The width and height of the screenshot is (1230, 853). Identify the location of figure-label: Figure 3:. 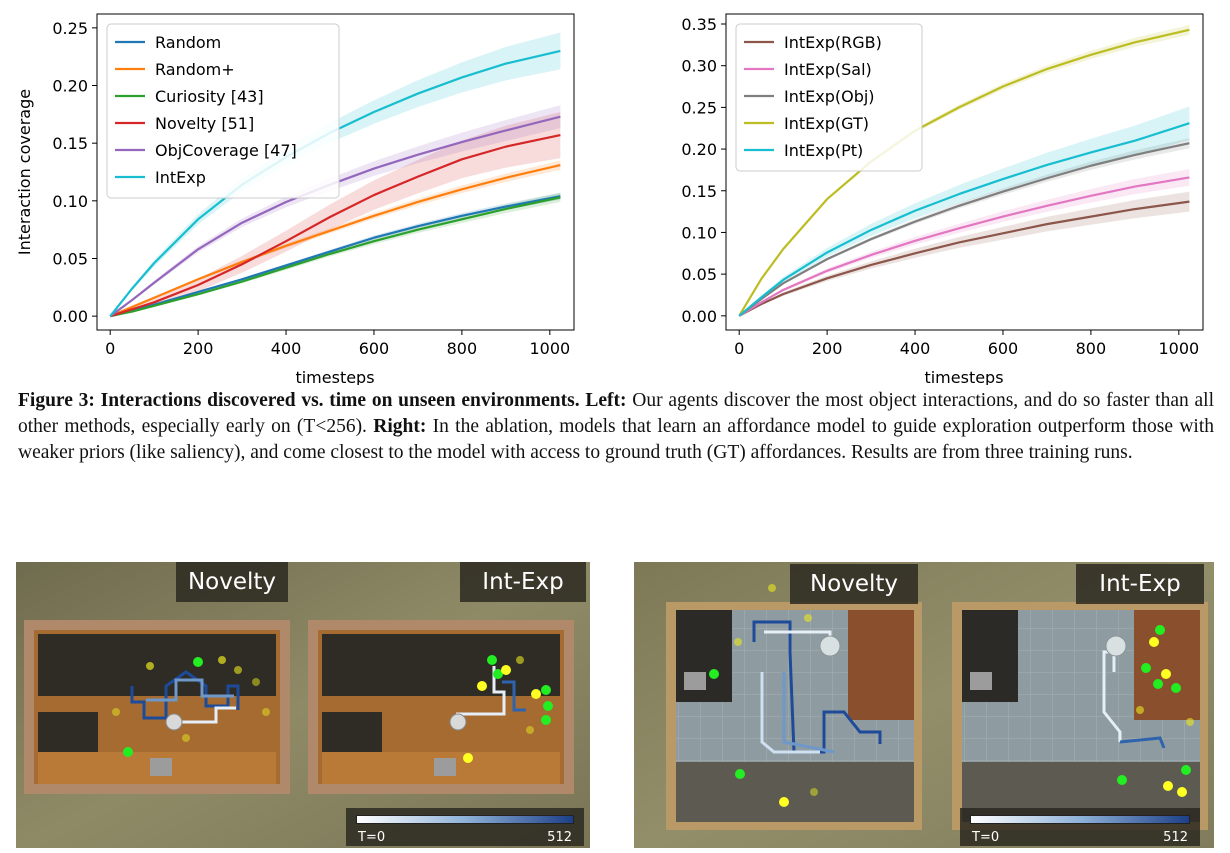
(56, 400).